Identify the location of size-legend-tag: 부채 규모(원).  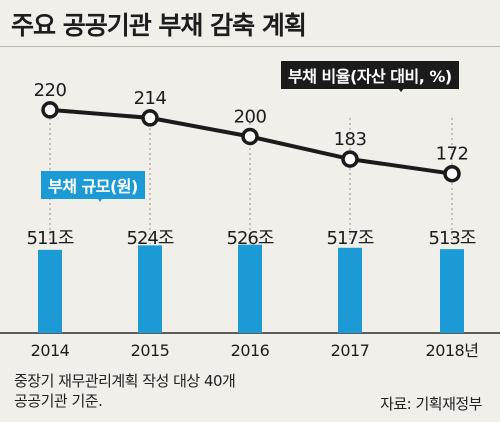
(93, 185).